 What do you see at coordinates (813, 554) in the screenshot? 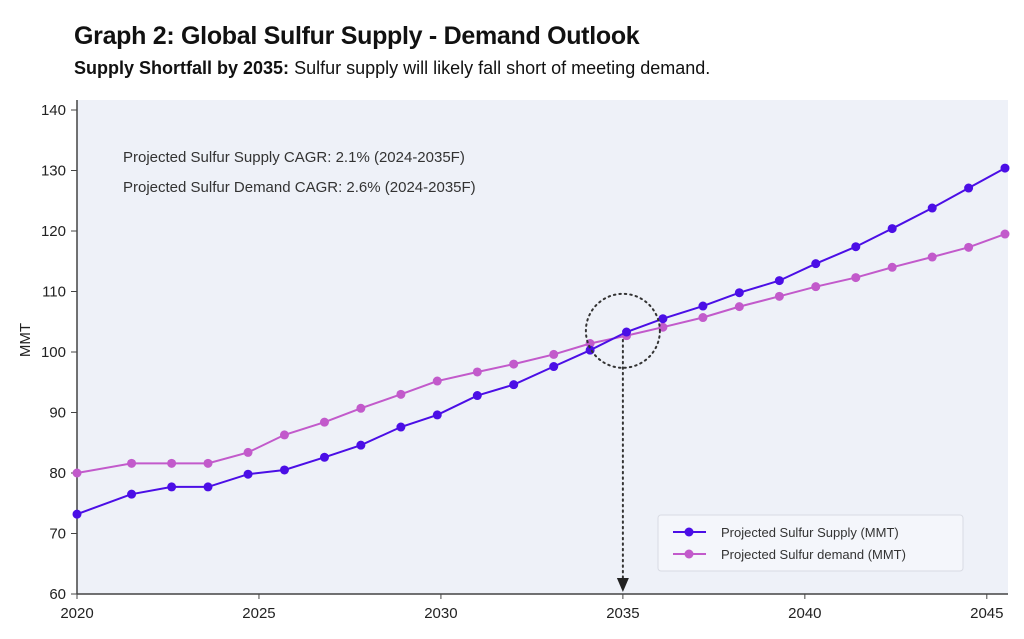
I see `legend-demand-label: Projected Sulfur demand (MMT)` at bounding box center [813, 554].